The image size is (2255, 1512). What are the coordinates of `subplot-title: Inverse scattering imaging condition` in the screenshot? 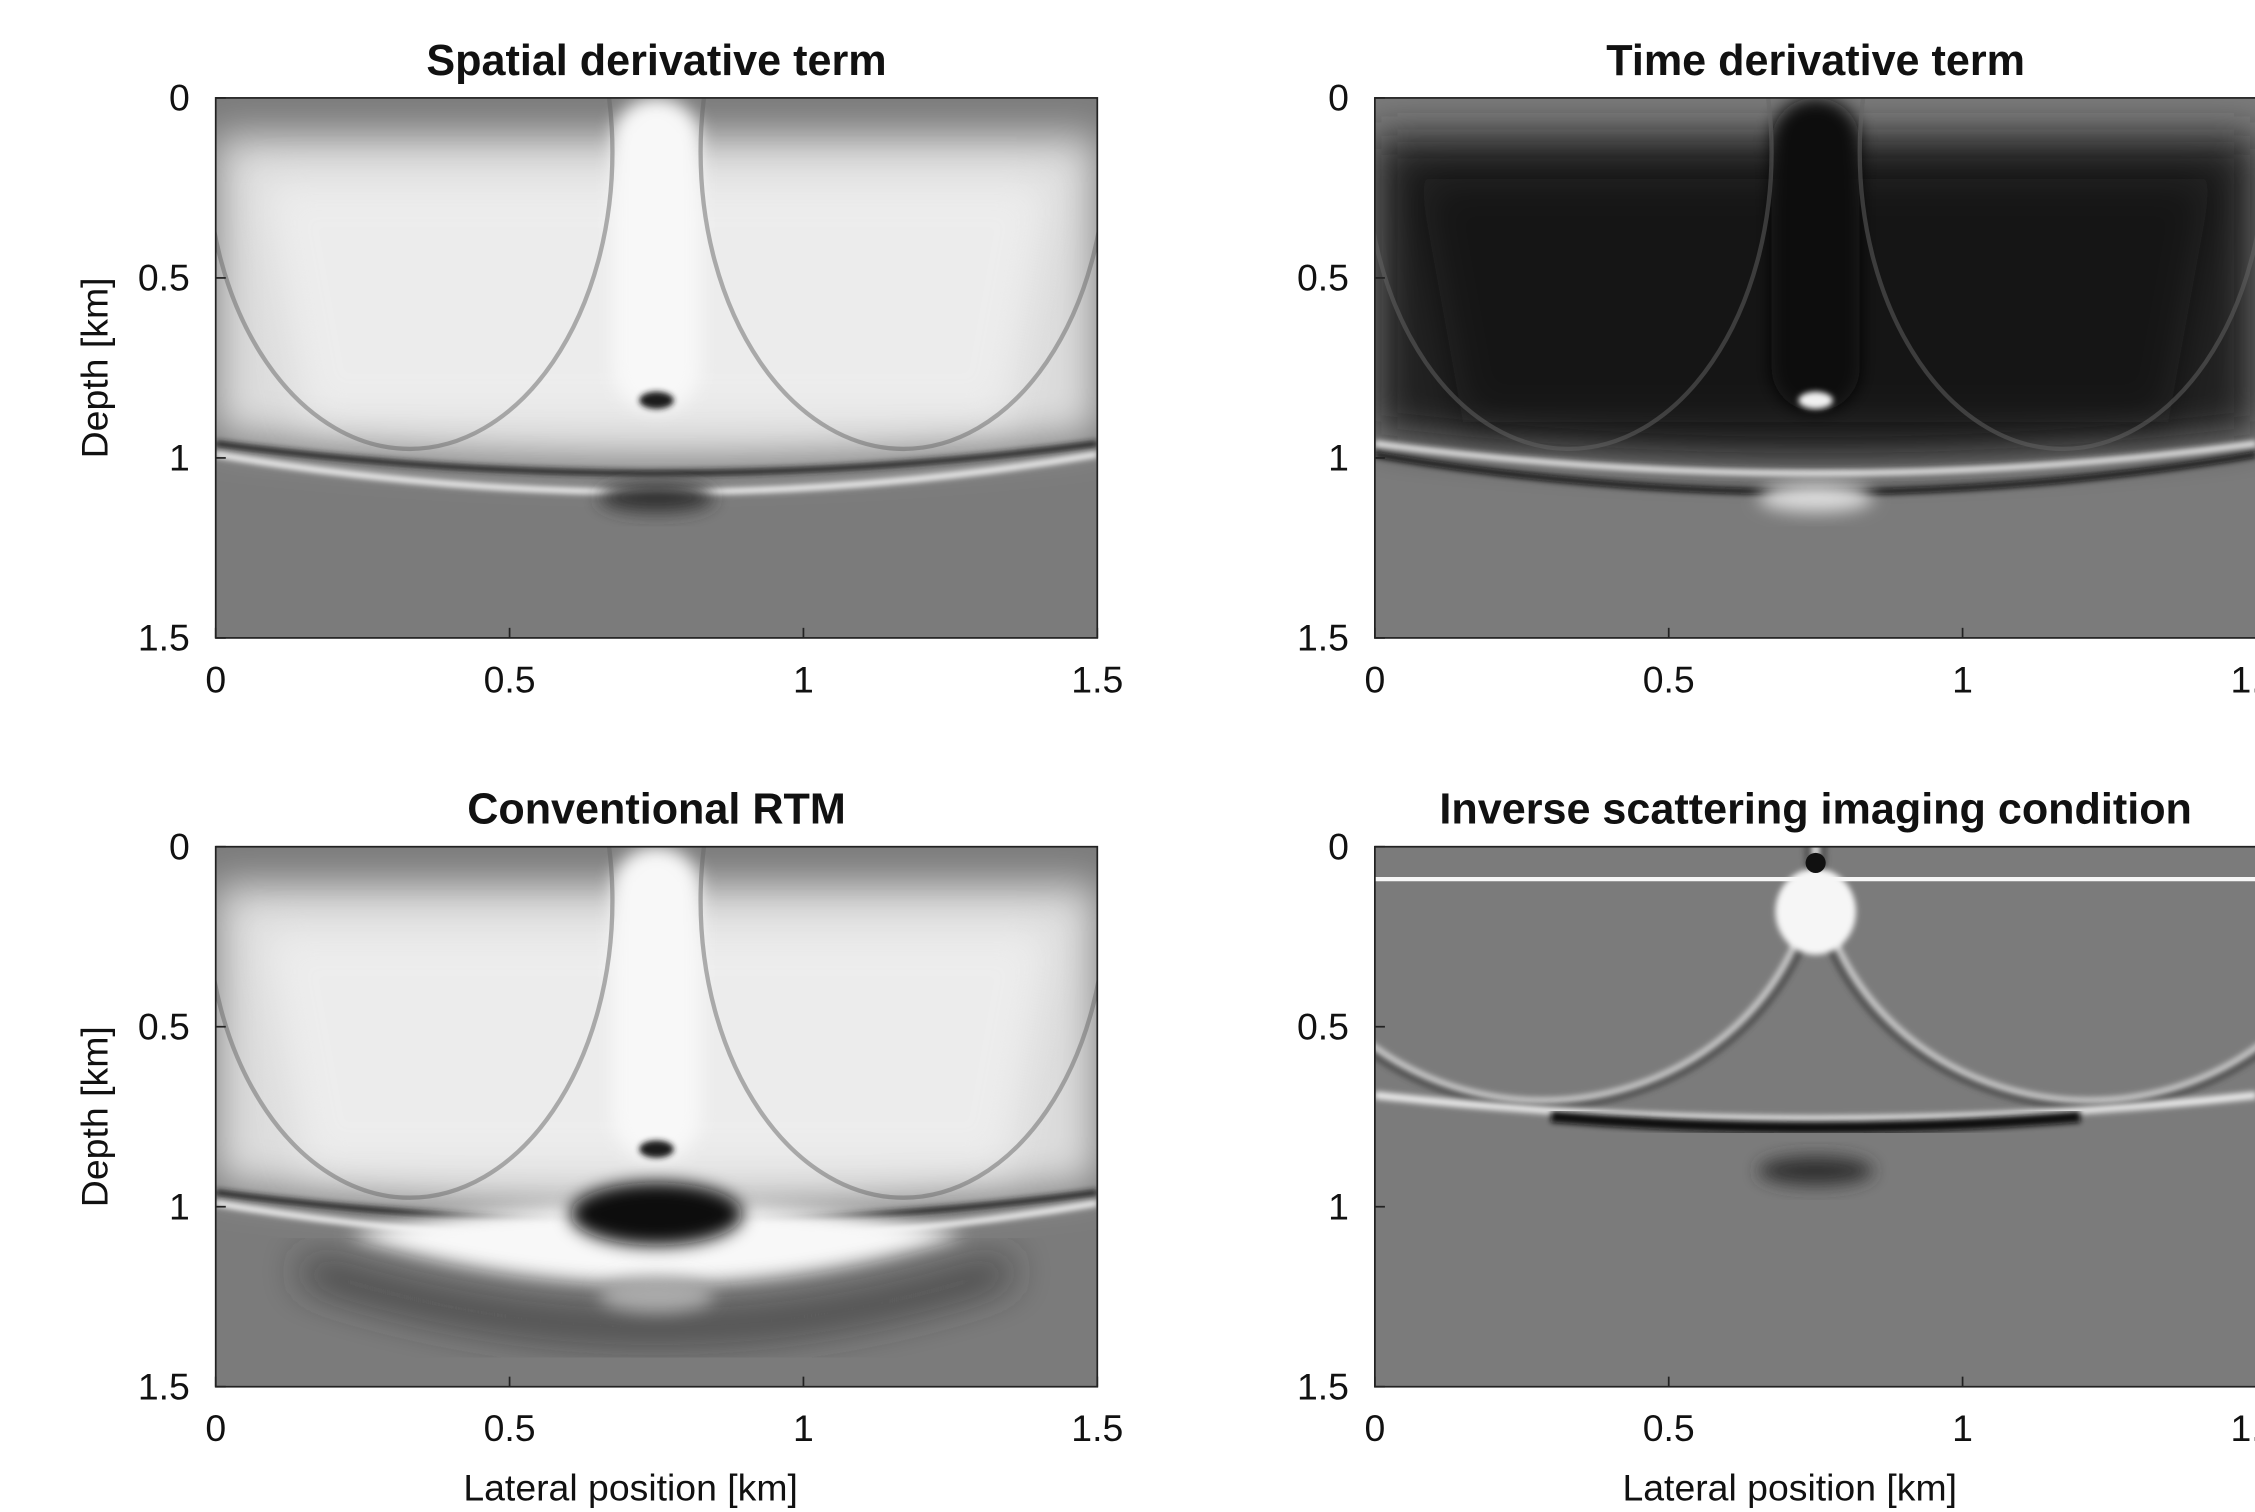 It's located at (1815, 810).